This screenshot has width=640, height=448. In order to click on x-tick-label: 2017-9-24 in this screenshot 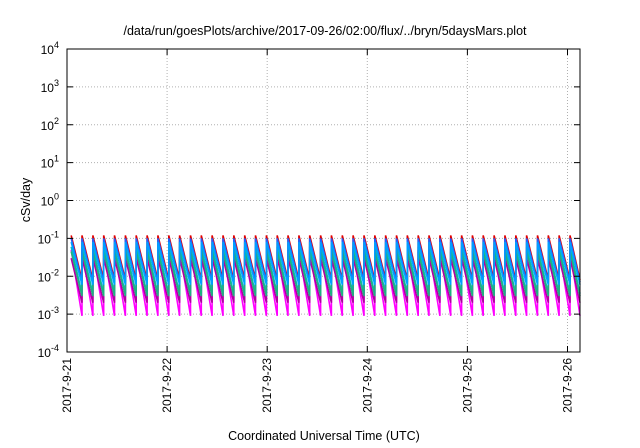, I will do `click(367, 385)`.